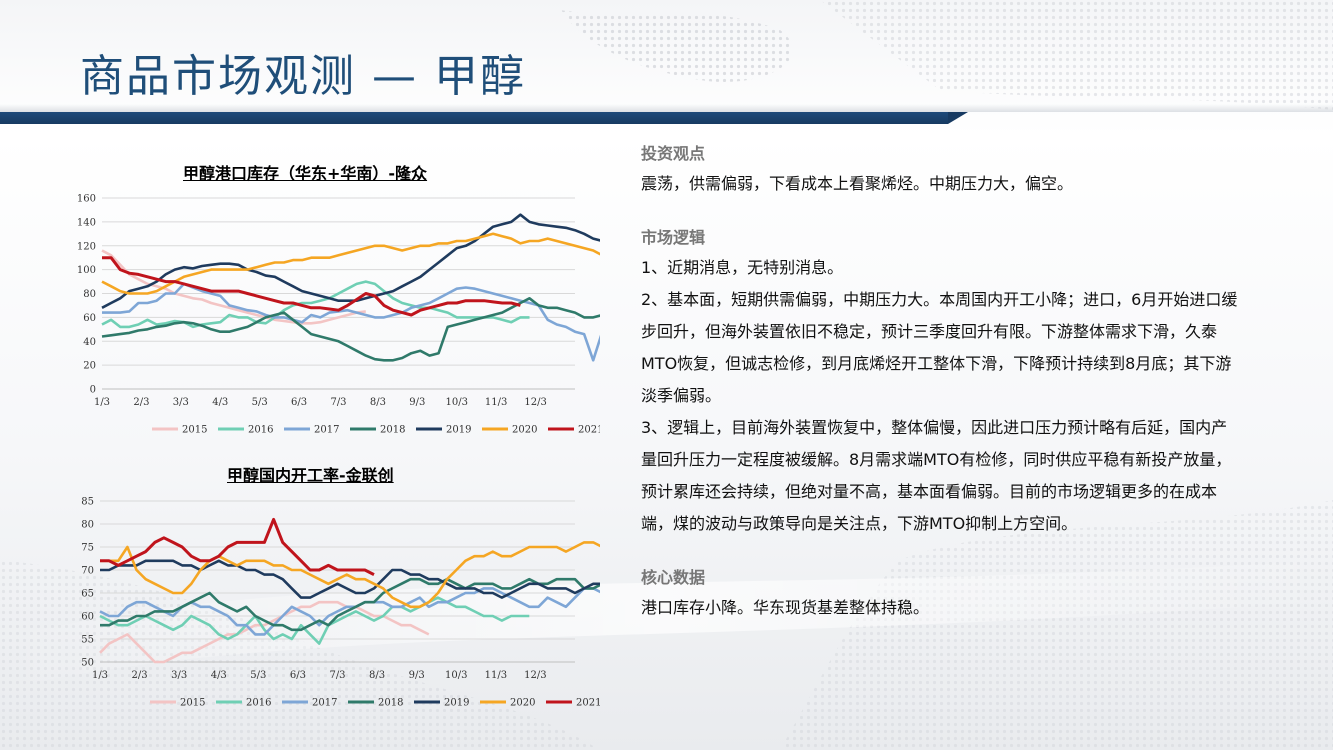 This screenshot has height=750, width=1333. I want to click on section-investment-view: 投资观点 震荡，供需偏弱，下看成本上看聚烯烃。中期压力大，偏空。, so click(941, 170).